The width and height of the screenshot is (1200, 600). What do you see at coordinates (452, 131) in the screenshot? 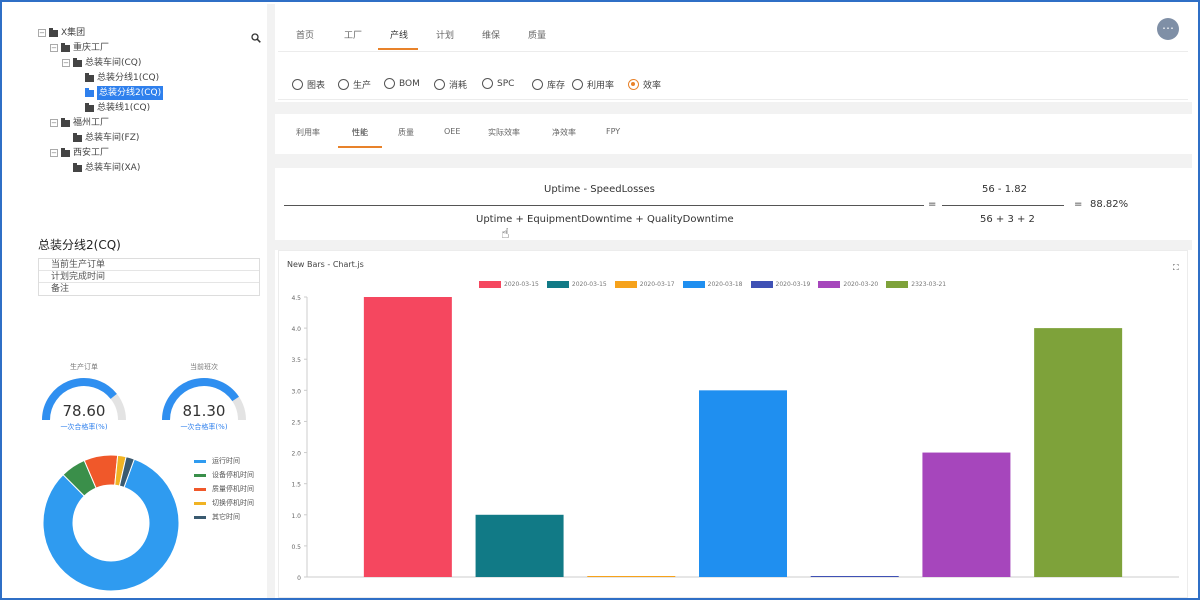
I see `sub-tab-3: OEE` at bounding box center [452, 131].